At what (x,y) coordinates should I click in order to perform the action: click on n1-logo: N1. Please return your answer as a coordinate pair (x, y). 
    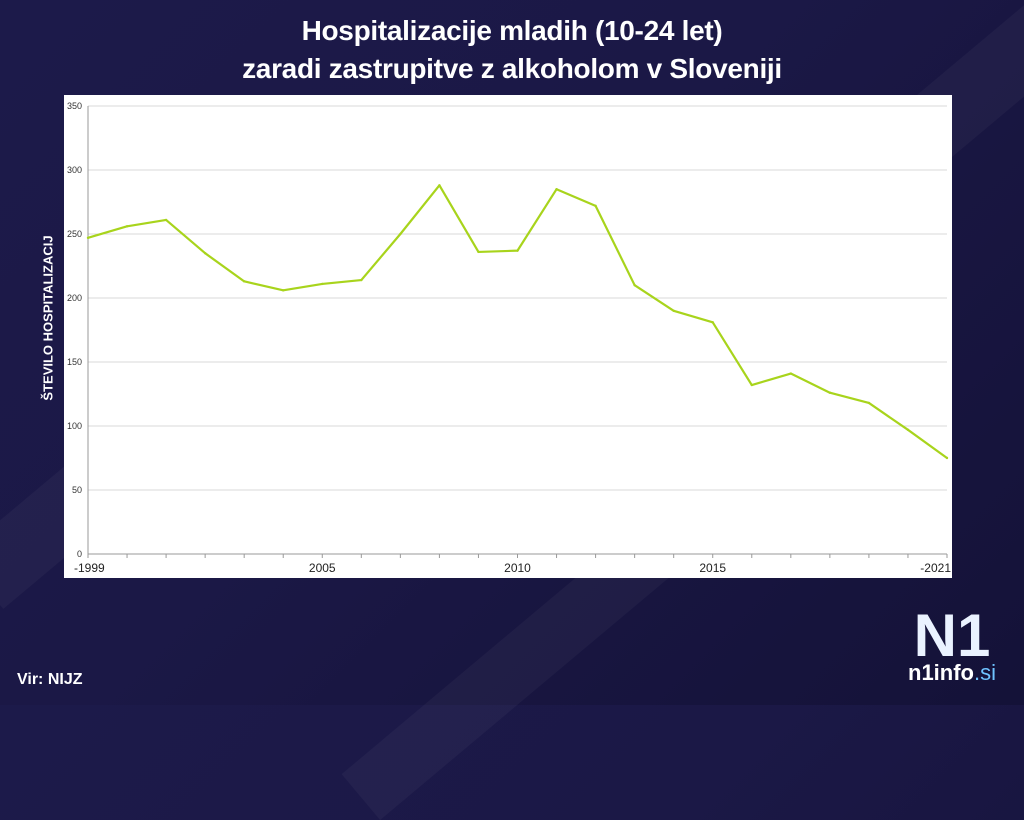
    Looking at the image, I should click on (952, 635).